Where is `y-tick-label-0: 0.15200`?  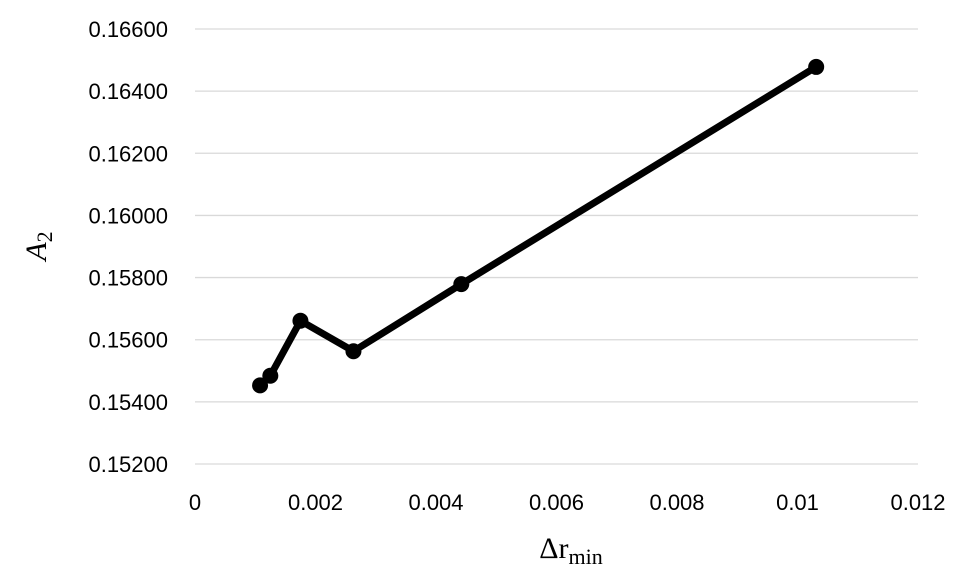 y-tick-label-0: 0.15200 is located at coordinates (128, 464).